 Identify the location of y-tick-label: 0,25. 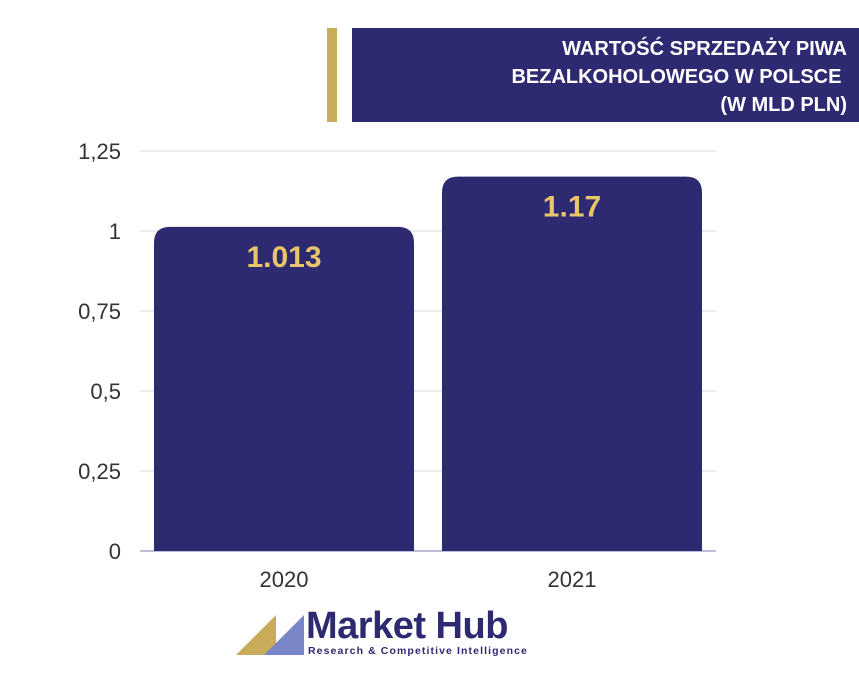
(99, 471).